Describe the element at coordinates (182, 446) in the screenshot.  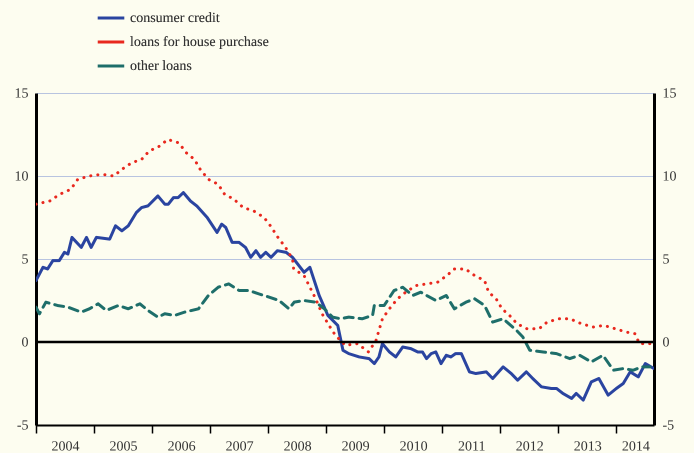
I see `x-tick-label: 2006` at that location.